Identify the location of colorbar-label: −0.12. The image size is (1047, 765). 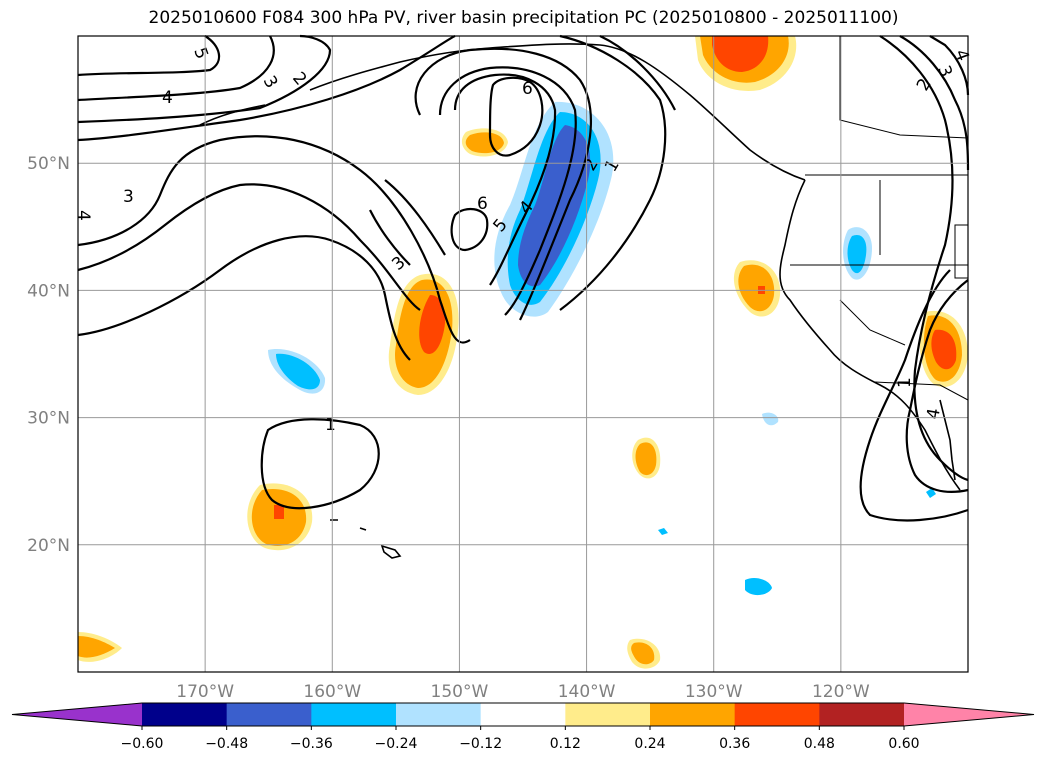
(480, 744).